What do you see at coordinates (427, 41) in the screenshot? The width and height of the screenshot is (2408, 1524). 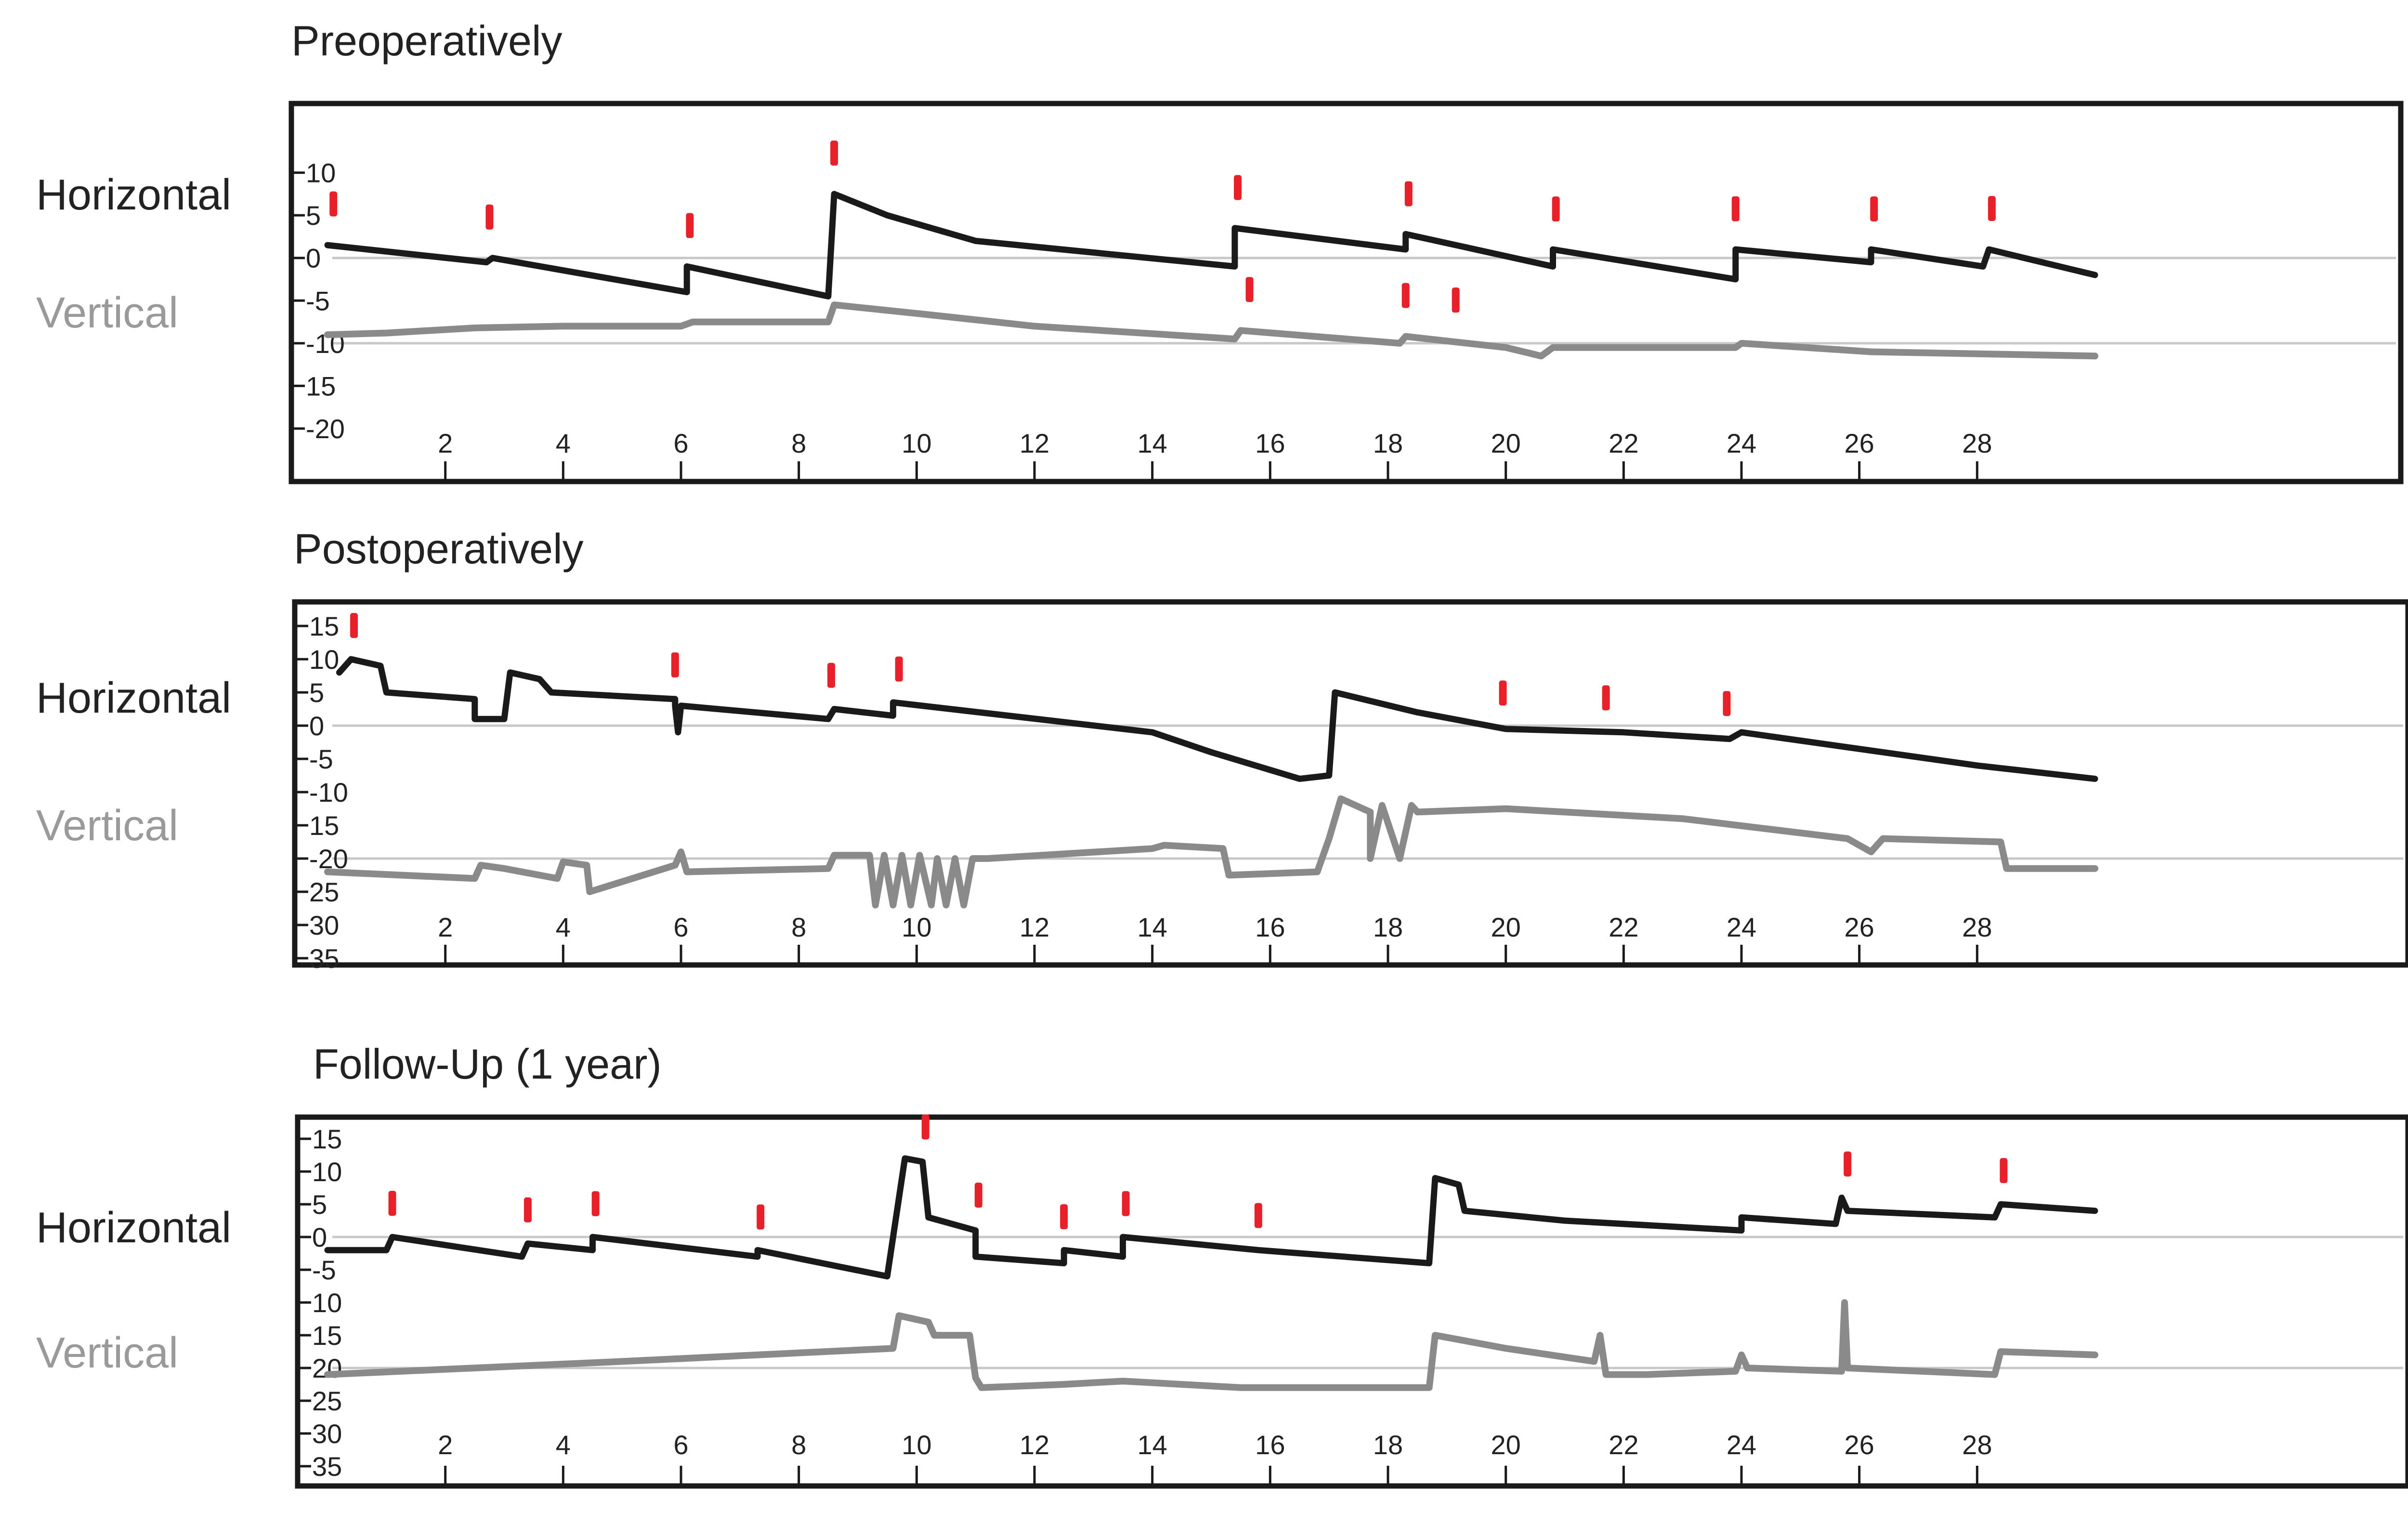 I see `chart-title: Preoperatively` at bounding box center [427, 41].